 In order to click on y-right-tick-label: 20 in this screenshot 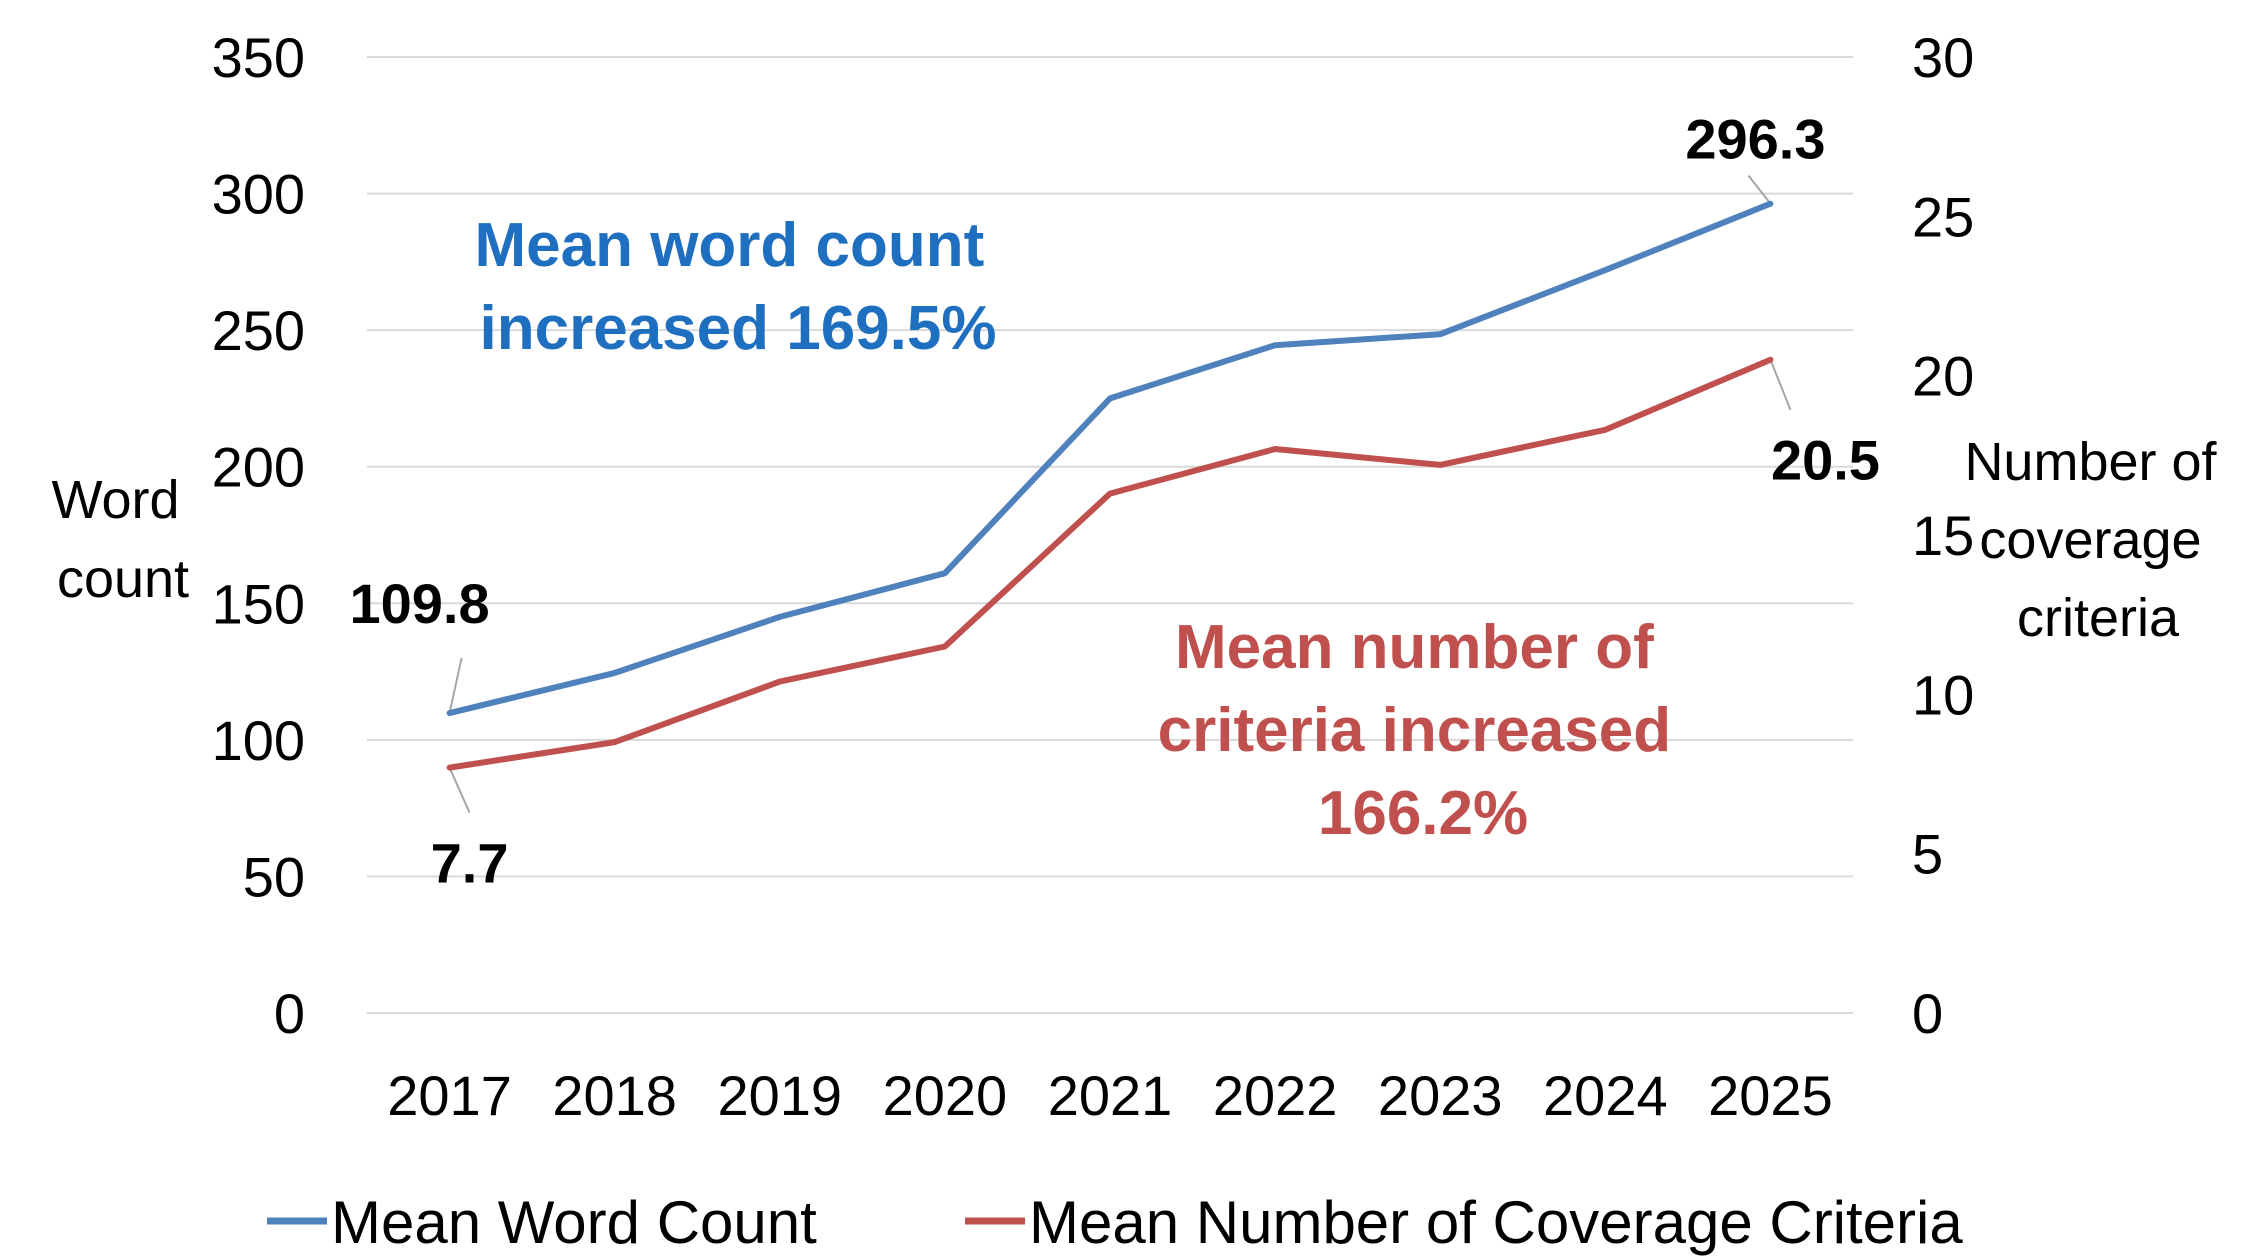, I will do `click(1943, 376)`.